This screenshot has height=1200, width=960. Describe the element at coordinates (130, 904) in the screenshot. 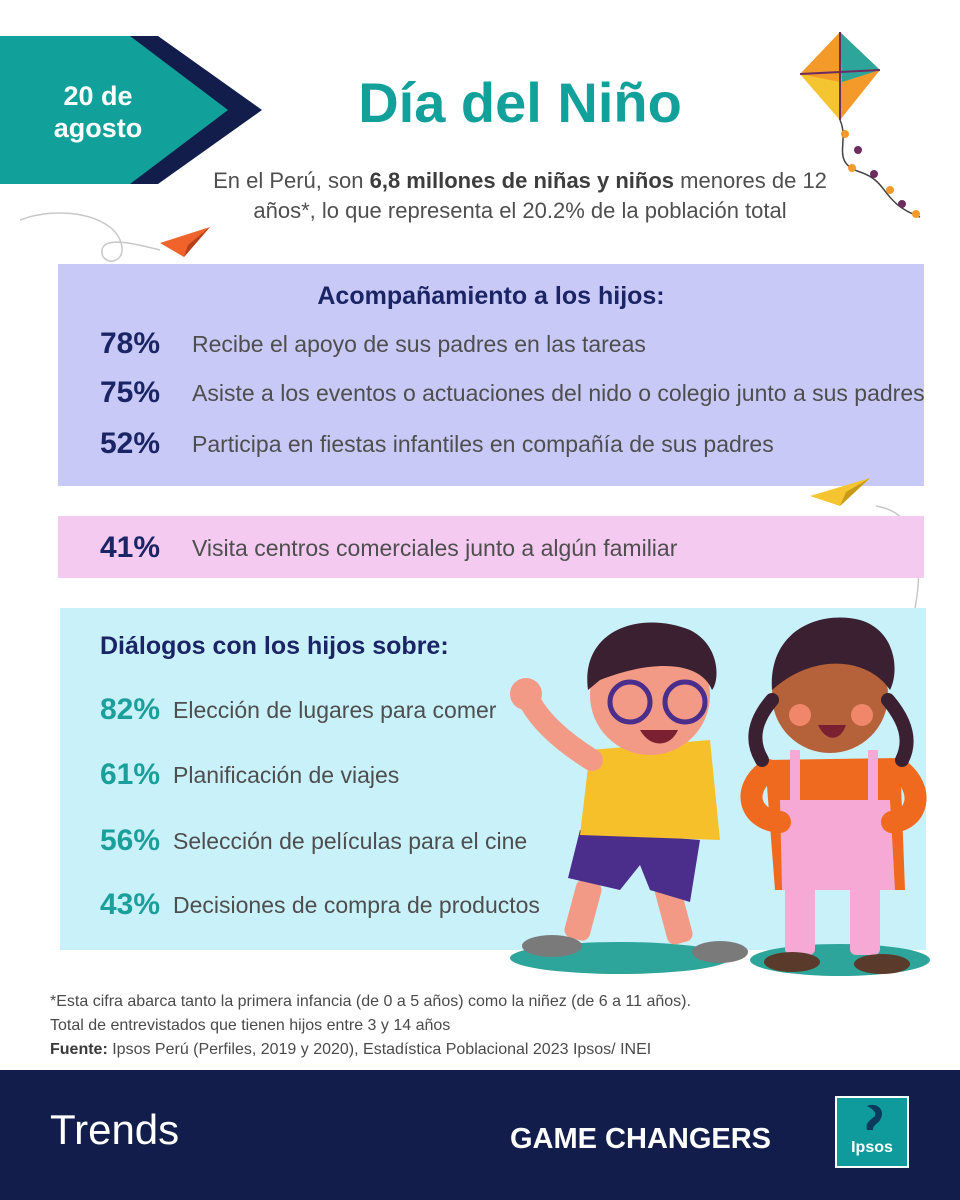

I see `dialogos-pct-4: 43%` at that location.